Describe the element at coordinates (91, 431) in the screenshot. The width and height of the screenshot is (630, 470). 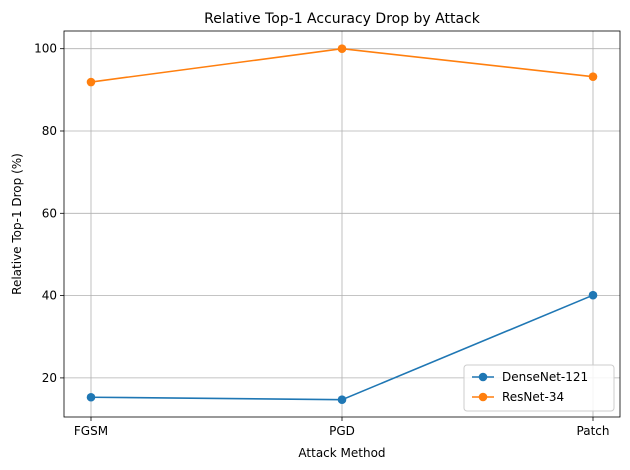
I see `x-tick-label: FGSM` at that location.